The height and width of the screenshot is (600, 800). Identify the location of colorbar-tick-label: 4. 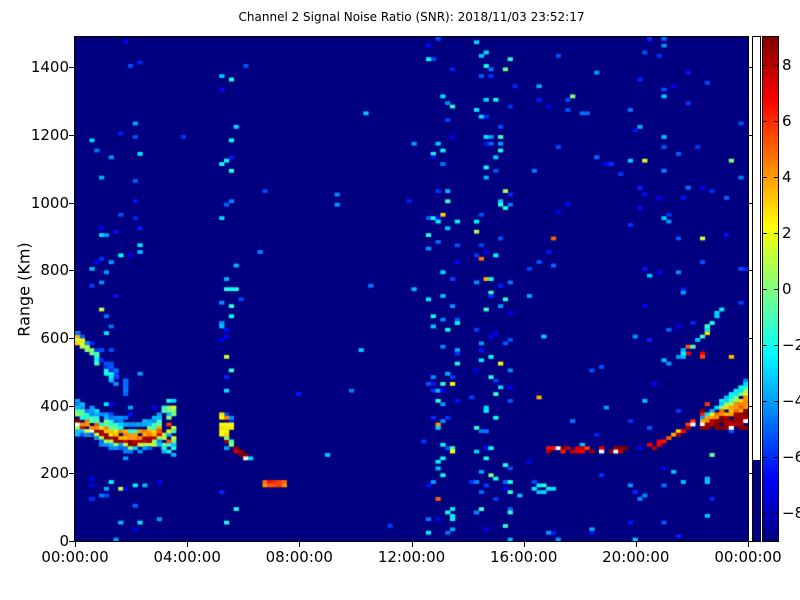
(787, 177).